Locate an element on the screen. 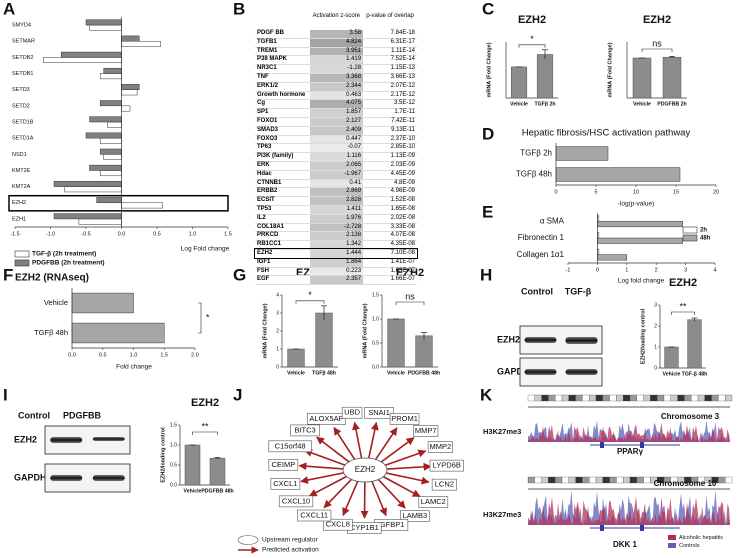 This screenshot has width=742, height=558. target-label: CXCL10 is located at coordinates (296, 500).